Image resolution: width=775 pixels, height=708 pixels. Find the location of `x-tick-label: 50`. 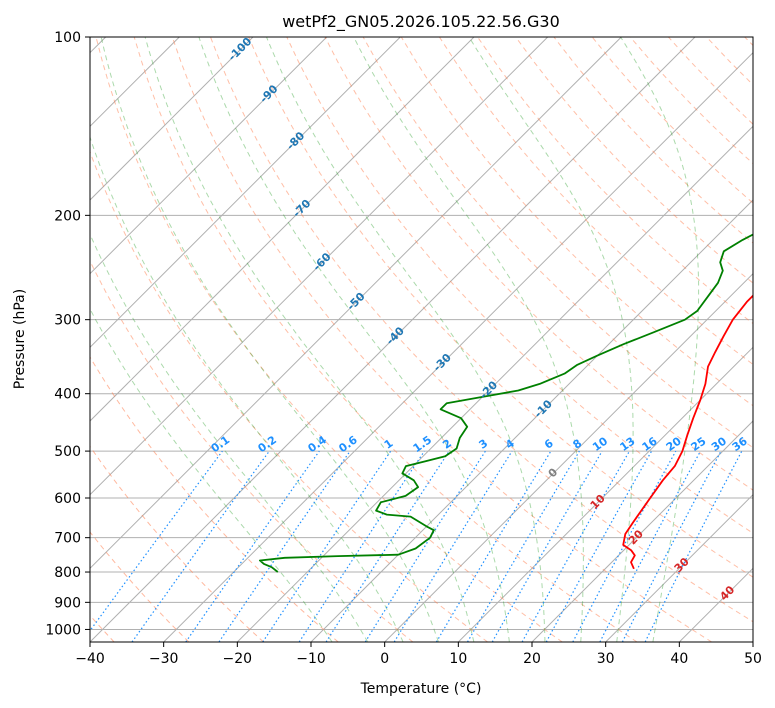

x-tick-label: 50 is located at coordinates (753, 659).